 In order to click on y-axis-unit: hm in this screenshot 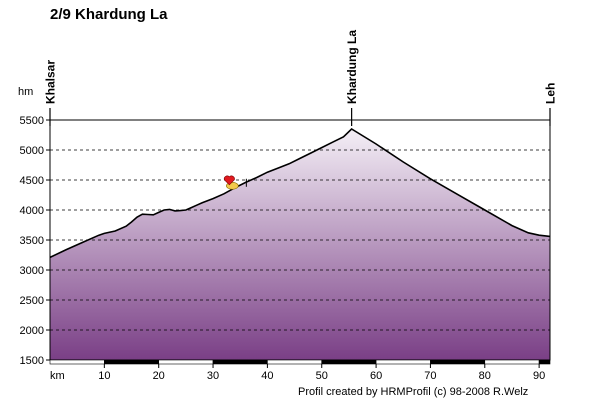, I will do `click(25, 92)`.